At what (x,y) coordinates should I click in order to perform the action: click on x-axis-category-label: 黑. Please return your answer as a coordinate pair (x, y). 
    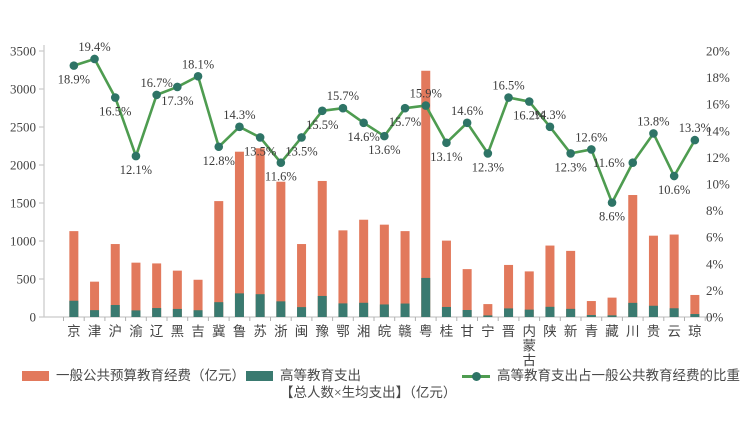
    Looking at the image, I should click on (178, 331).